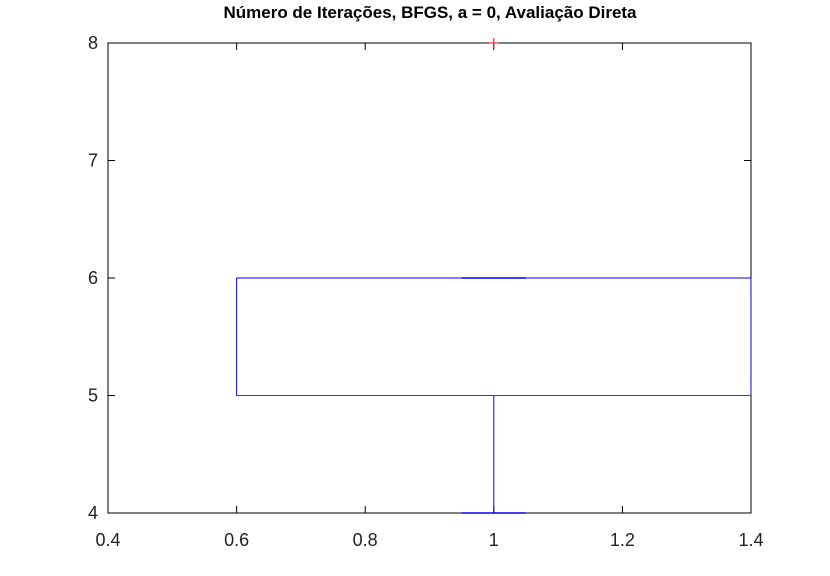 The height and width of the screenshot is (576, 830). I want to click on box-iqr, so click(494, 336).